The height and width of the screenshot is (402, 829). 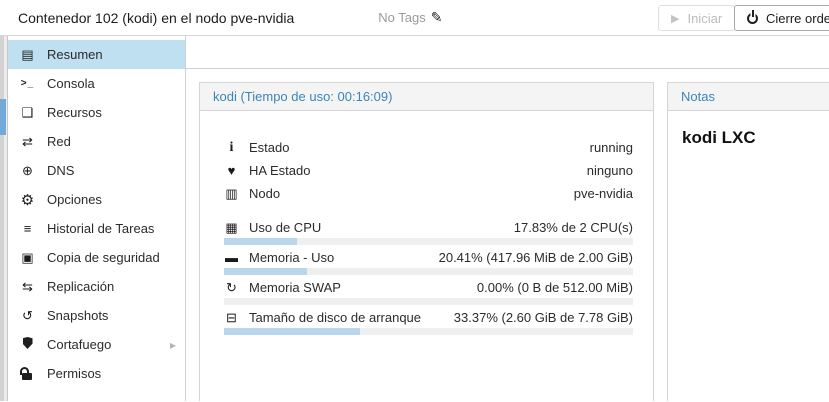 What do you see at coordinates (61, 170) in the screenshot?
I see `sidebar-item-label: DNS` at bounding box center [61, 170].